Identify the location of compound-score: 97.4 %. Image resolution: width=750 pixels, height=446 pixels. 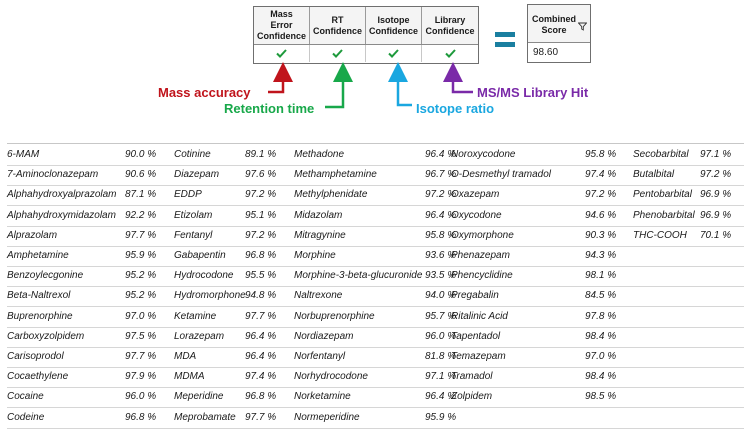
(261, 377).